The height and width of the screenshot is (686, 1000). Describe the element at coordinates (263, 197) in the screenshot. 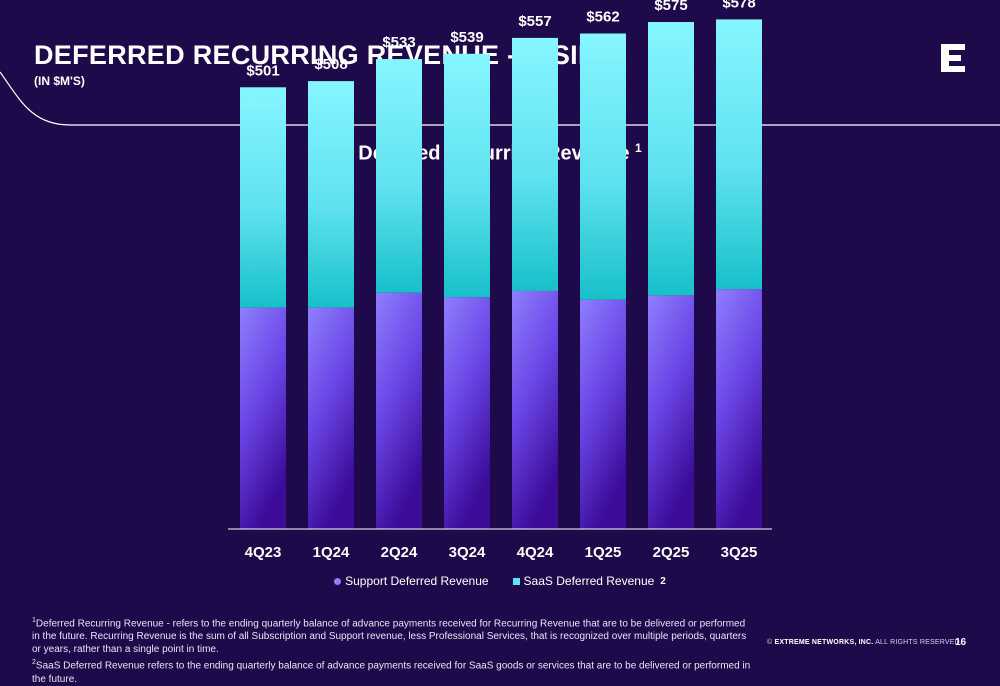

I see `bar-saas-4Q23` at that location.